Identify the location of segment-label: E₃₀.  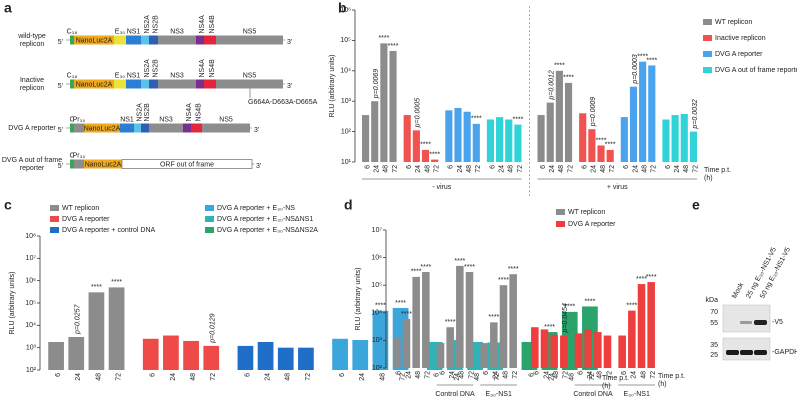
(120, 75).